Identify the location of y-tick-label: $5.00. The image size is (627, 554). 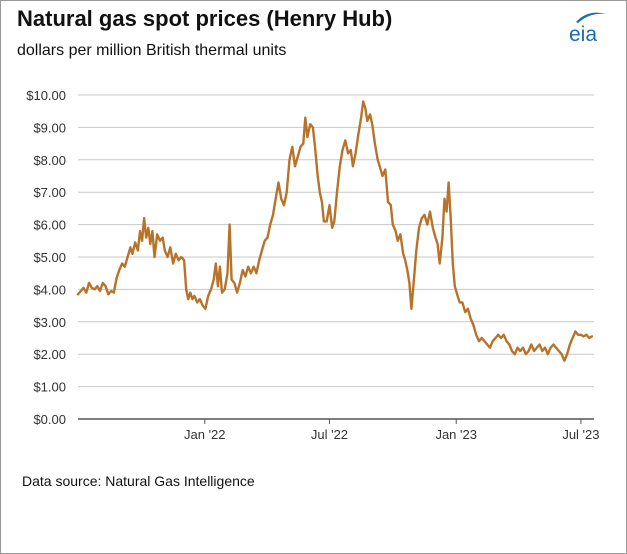
(49, 257).